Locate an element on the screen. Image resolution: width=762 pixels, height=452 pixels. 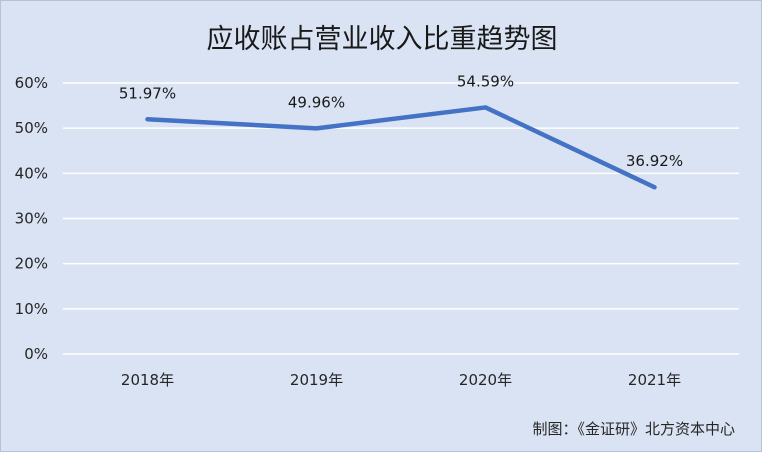
series-line-group is located at coordinates (401, 147).